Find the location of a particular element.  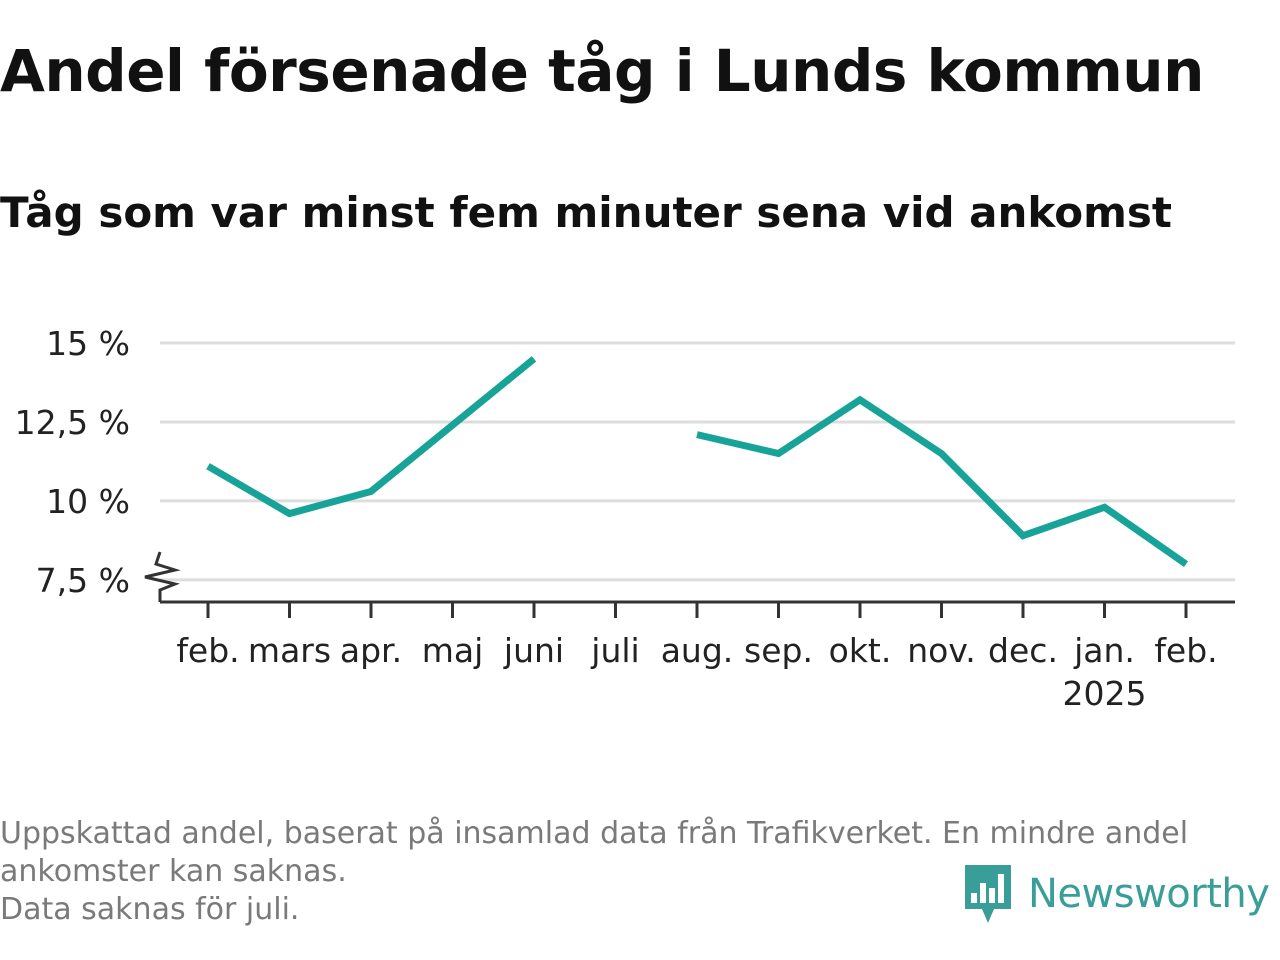

x-tick-label: juni is located at coordinates (533, 650).